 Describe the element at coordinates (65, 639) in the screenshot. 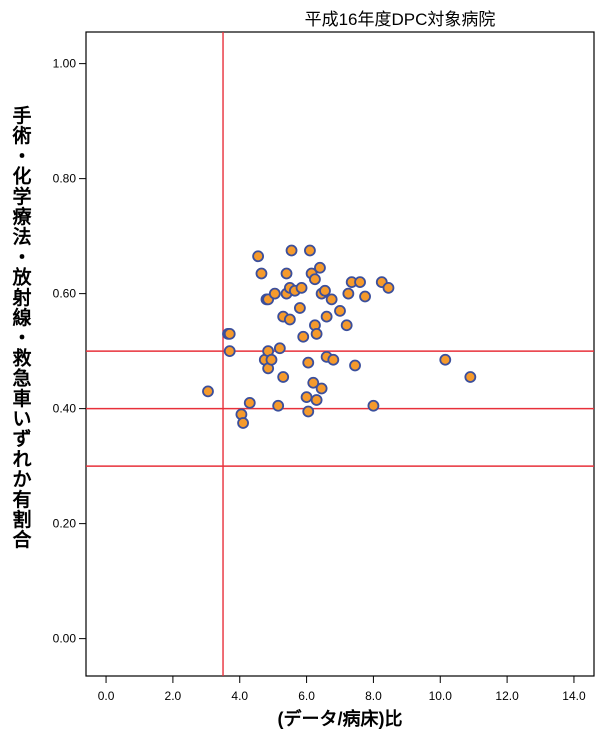

I see `y-tick-label: 0.00` at that location.